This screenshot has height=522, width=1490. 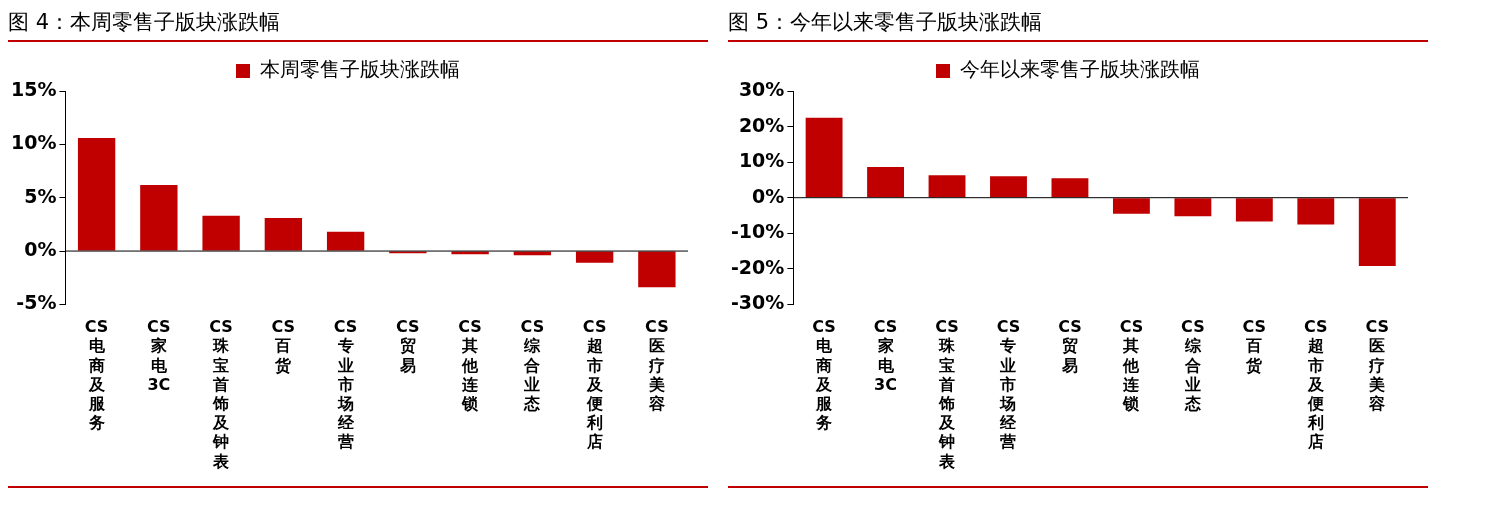 What do you see at coordinates (761, 88) in the screenshot?
I see `y-tick-label: 30%` at bounding box center [761, 88].